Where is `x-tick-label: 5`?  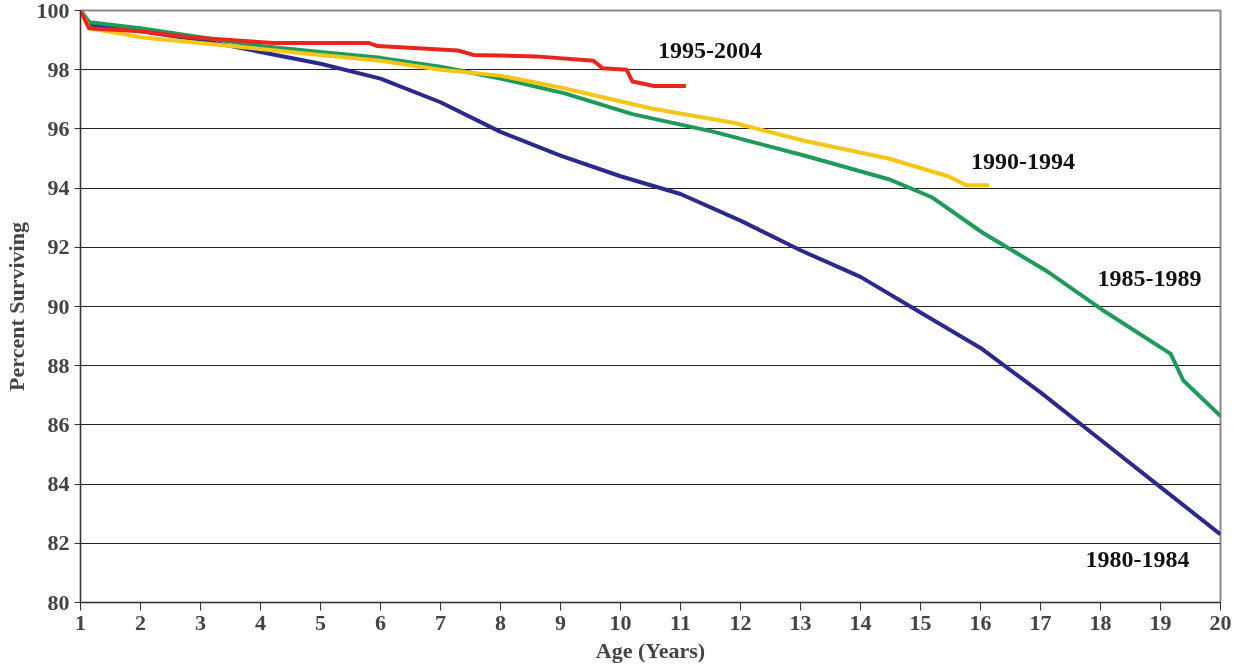
x-tick-label: 5 is located at coordinates (320, 622).